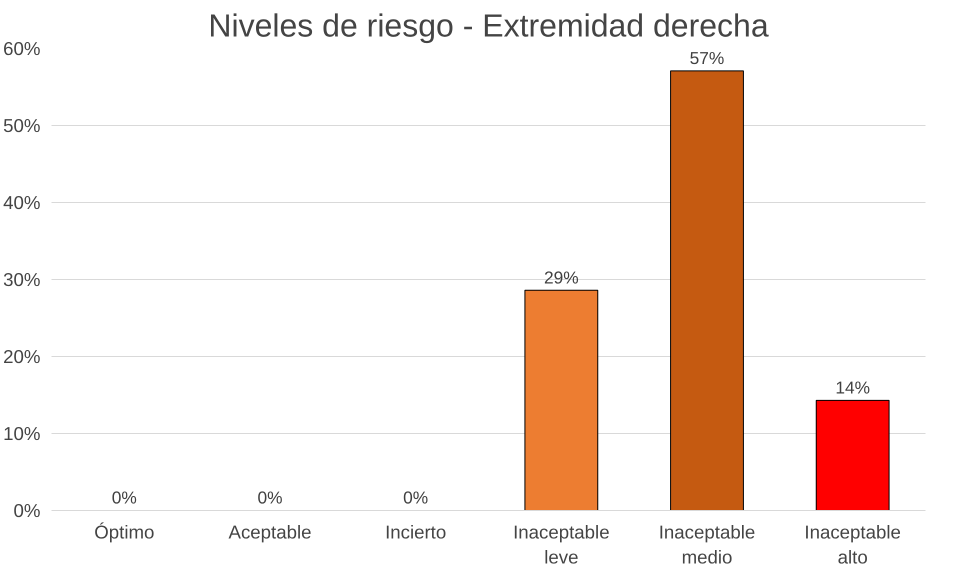  What do you see at coordinates (27, 510) in the screenshot?
I see `y-tick-label: 0%` at bounding box center [27, 510].